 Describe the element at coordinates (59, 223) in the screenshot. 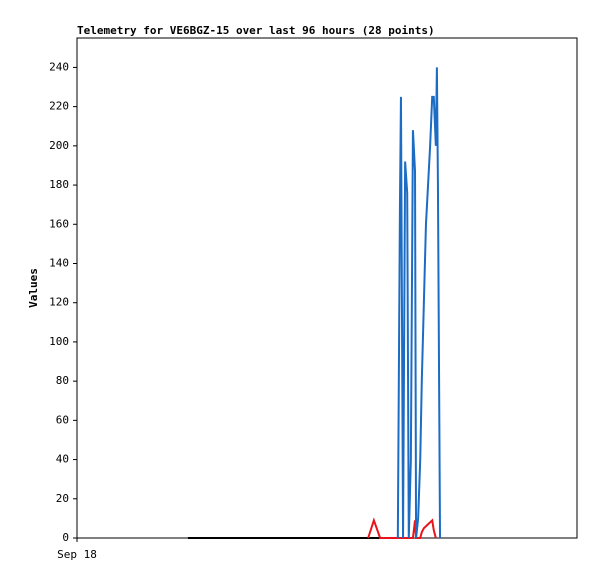

I see `y-tick-label: 160` at that location.